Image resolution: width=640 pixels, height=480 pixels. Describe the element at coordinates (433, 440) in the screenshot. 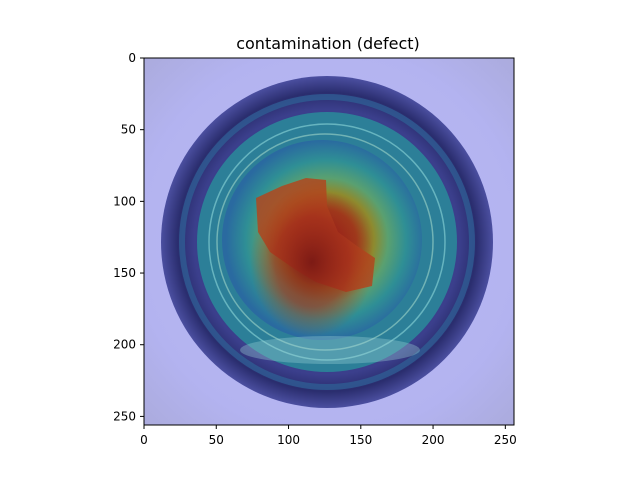

I see `x-tick-label: 200` at that location.